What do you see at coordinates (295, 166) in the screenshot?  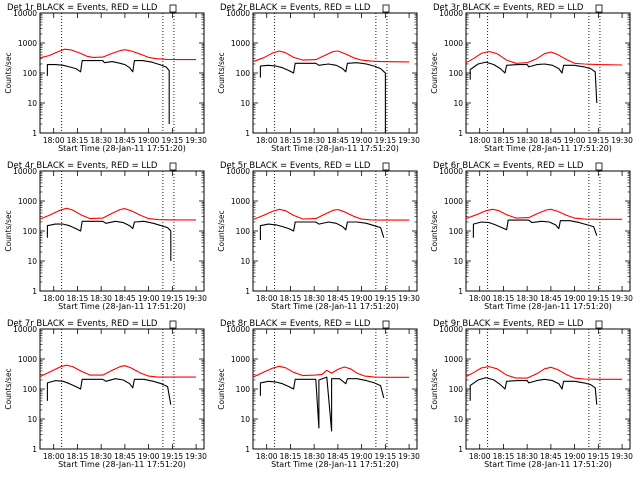 I see `chart-title: Det 5r BLACK = Events, RED = LLD` at bounding box center [295, 166].